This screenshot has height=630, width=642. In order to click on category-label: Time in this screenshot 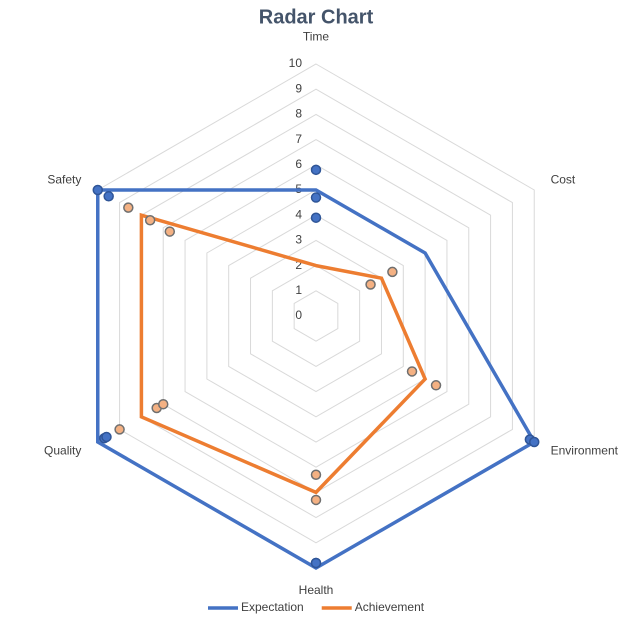, I will do `click(316, 36)`.